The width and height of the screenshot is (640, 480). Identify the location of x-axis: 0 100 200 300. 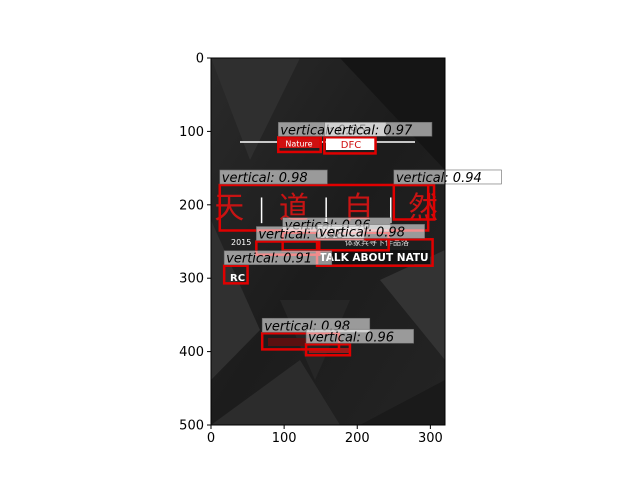
(325, 435).